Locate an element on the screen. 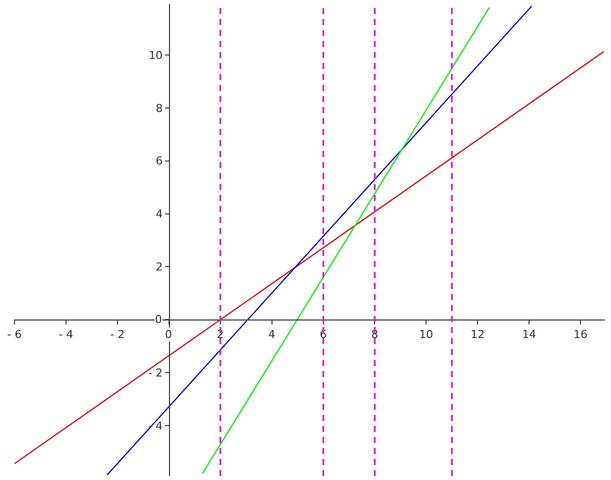  x-tick-label: 0 is located at coordinates (168, 334).